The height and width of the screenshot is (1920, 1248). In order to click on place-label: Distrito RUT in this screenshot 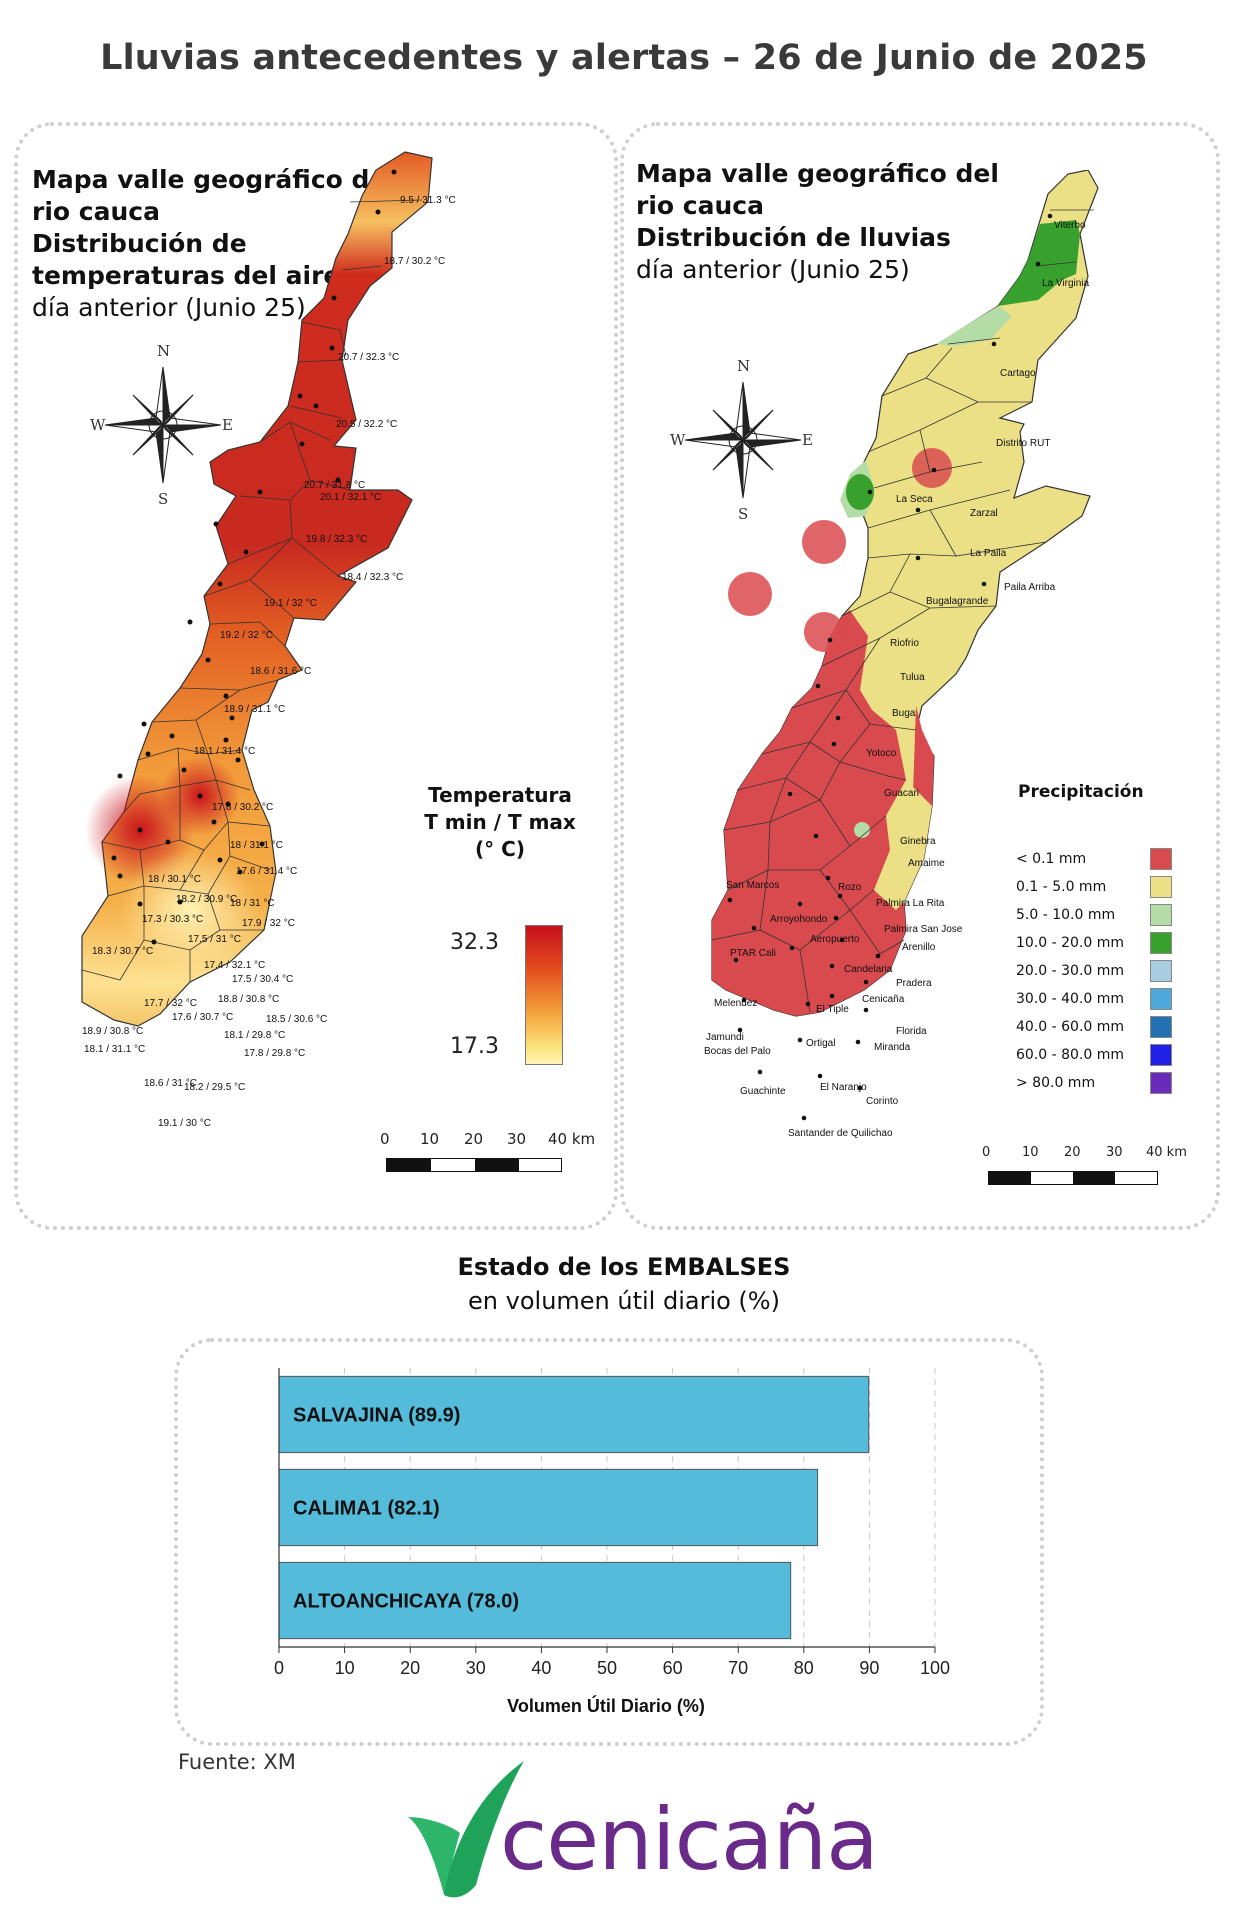, I will do `click(1023, 443)`.